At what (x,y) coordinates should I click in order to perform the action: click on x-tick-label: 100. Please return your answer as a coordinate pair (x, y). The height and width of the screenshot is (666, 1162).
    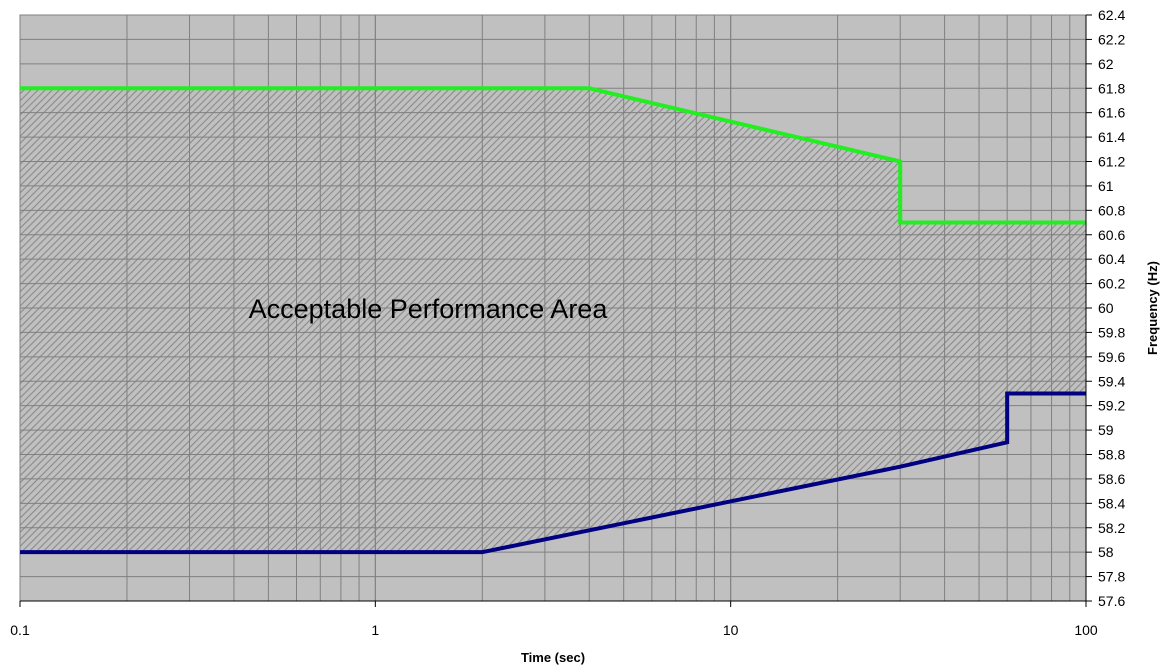
    Looking at the image, I should click on (1086, 630).